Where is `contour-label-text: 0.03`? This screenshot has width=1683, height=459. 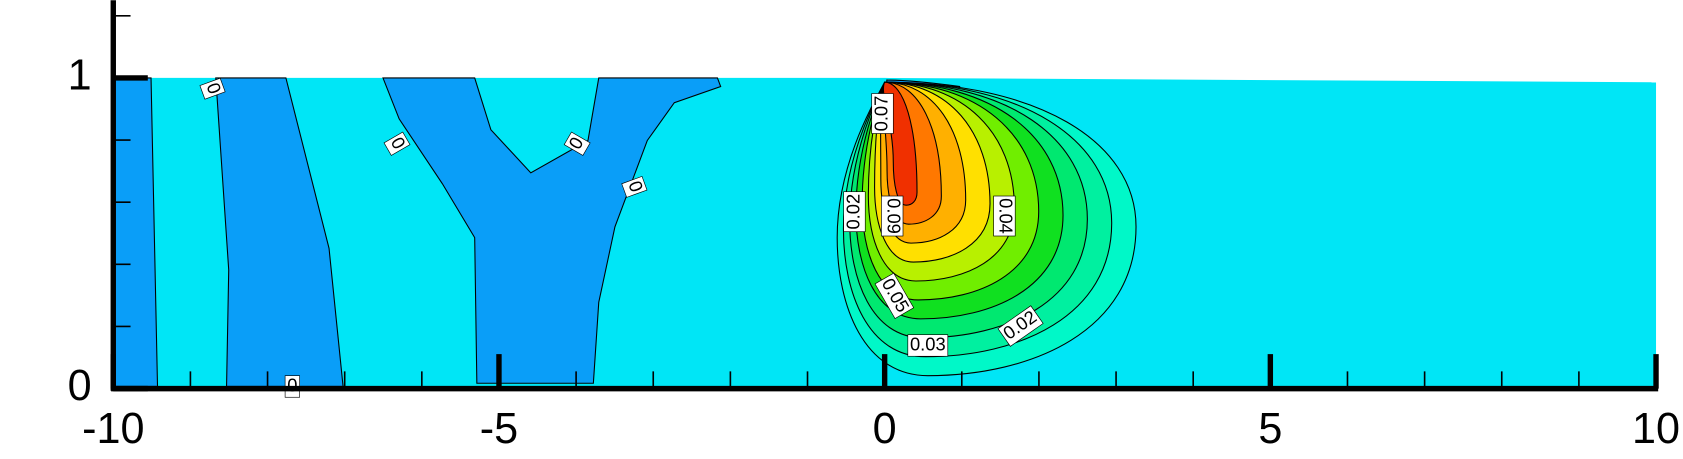 contour-label-text: 0.03 is located at coordinates (928, 343).